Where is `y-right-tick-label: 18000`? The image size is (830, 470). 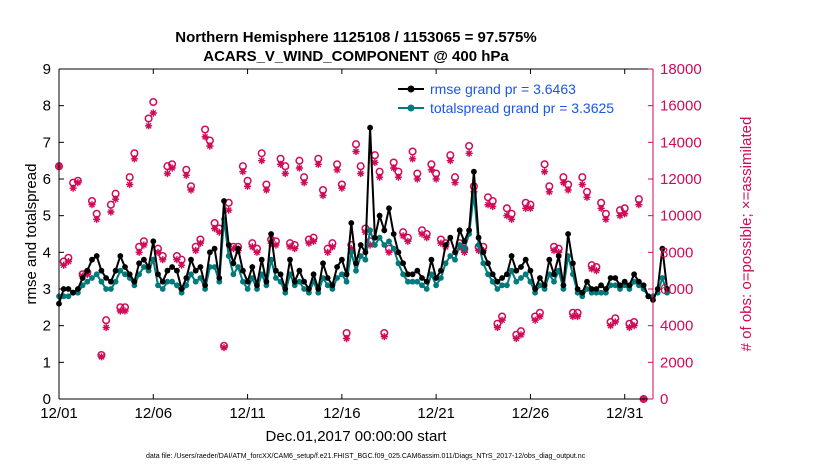
y-right-tick-label: 18000 is located at coordinates (681, 69).